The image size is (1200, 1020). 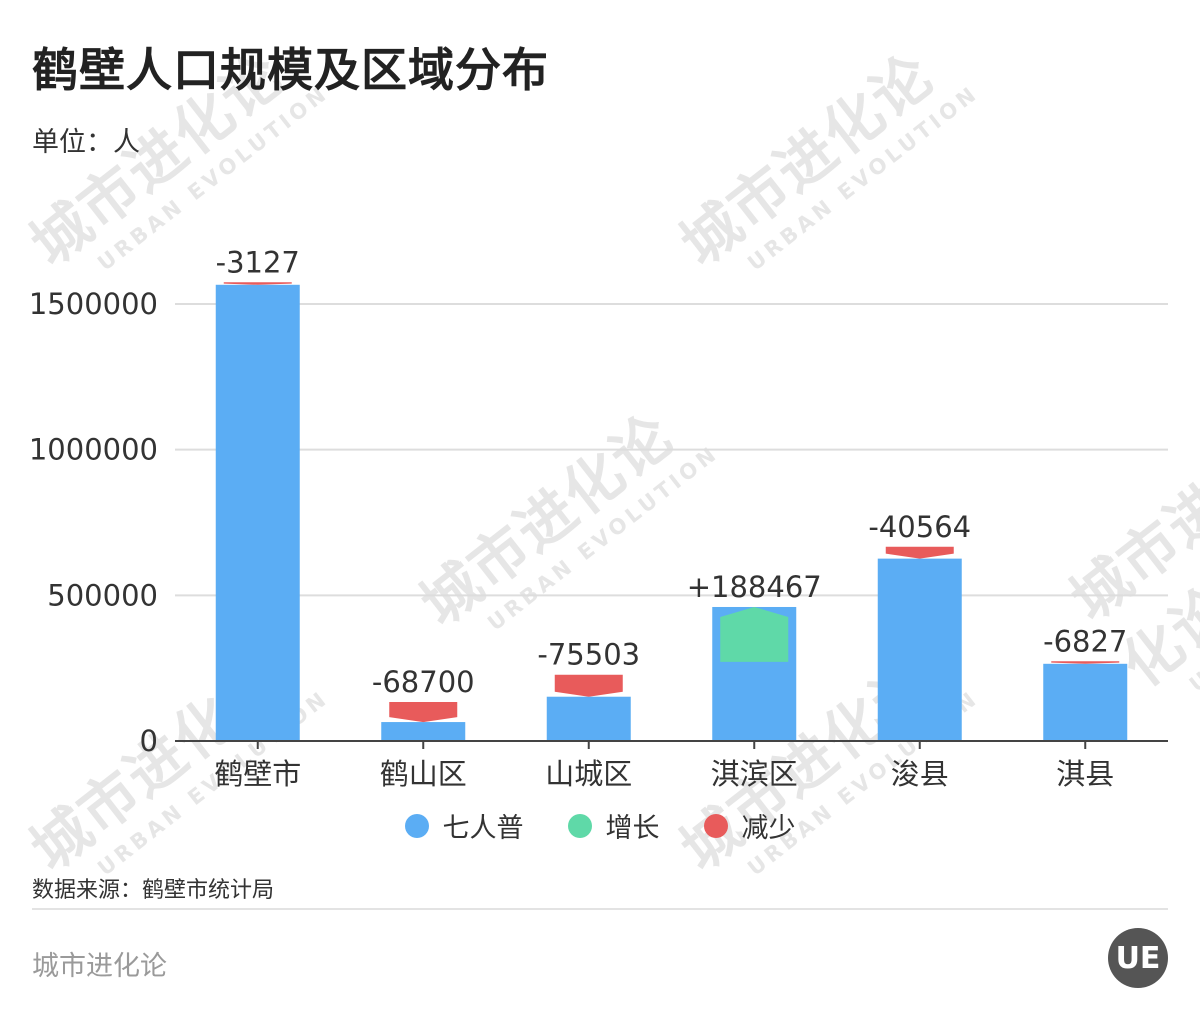 What do you see at coordinates (754, 587) in the screenshot?
I see `change-label: +188467` at bounding box center [754, 587].